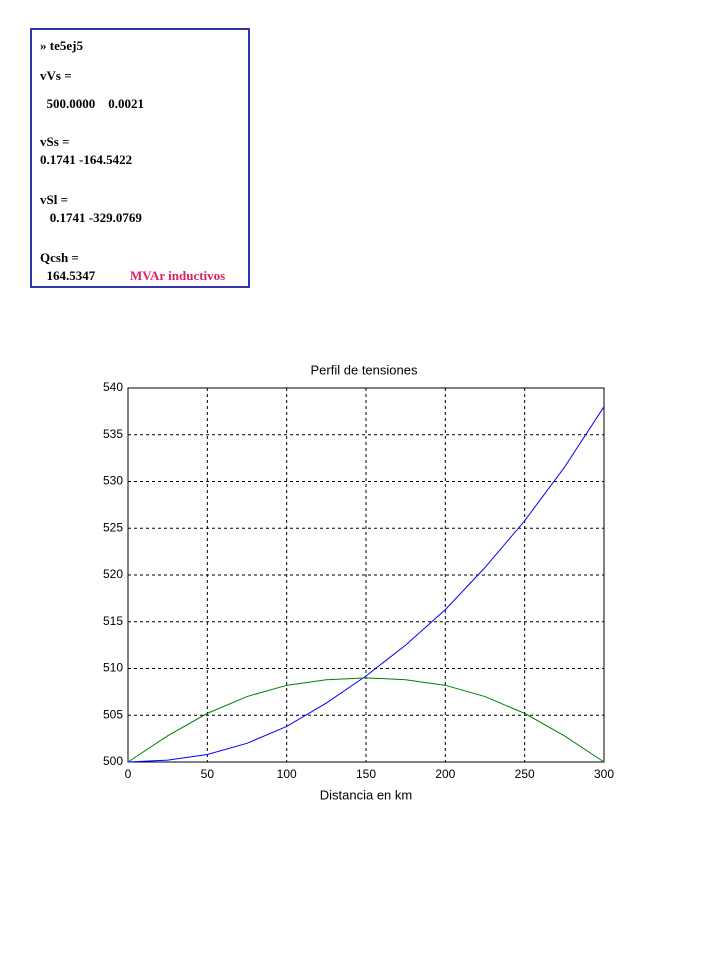  What do you see at coordinates (86, 159) in the screenshot?
I see `console-line: 0.1741 -164.5422` at bounding box center [86, 159].